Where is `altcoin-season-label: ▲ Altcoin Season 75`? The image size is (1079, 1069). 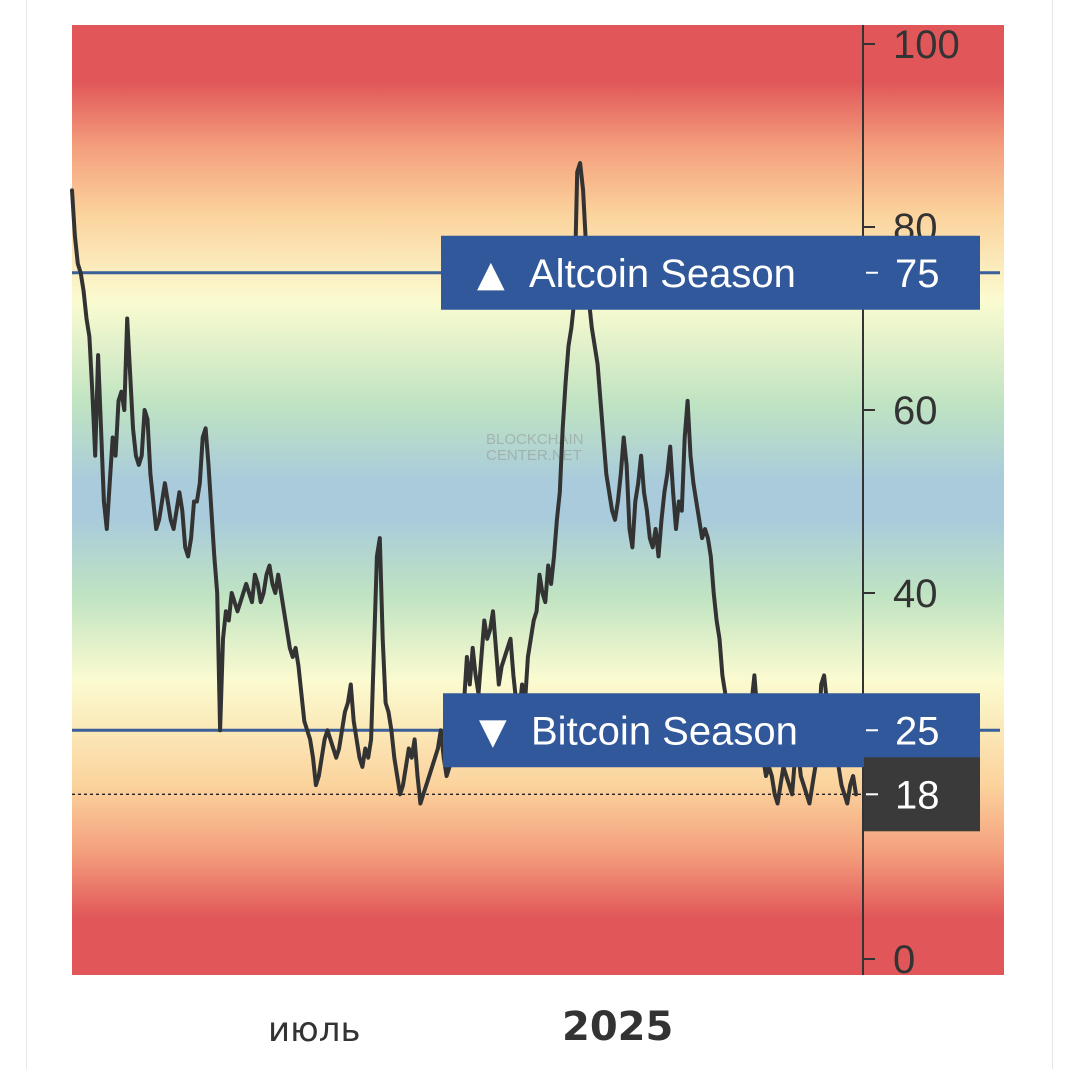
altcoin-season-label: ▲ Altcoin Season 75 is located at coordinates (710, 272).